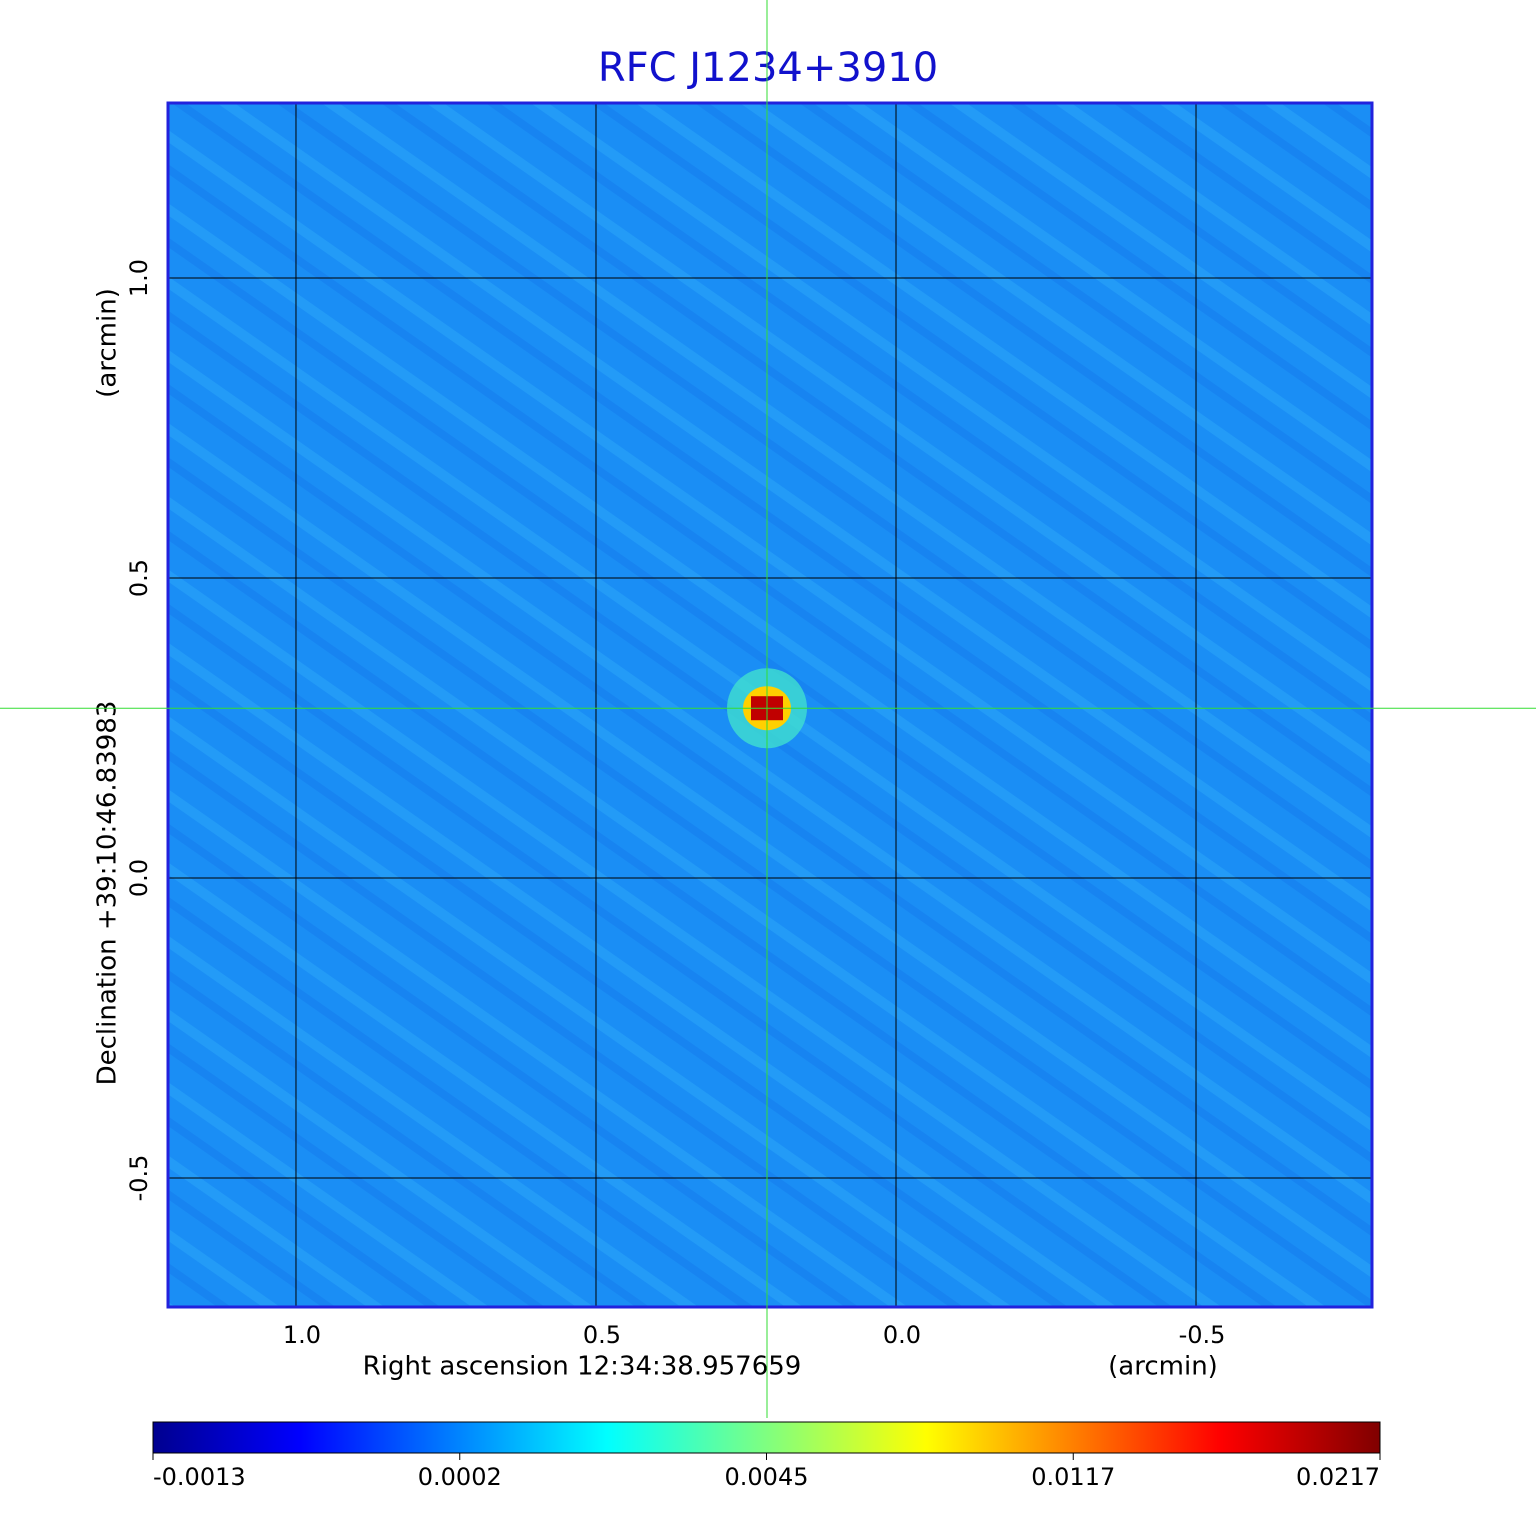 The image size is (1536, 1515). What do you see at coordinates (1073, 1477) in the screenshot?
I see `colorbar-tick-label: 0.0117` at bounding box center [1073, 1477].